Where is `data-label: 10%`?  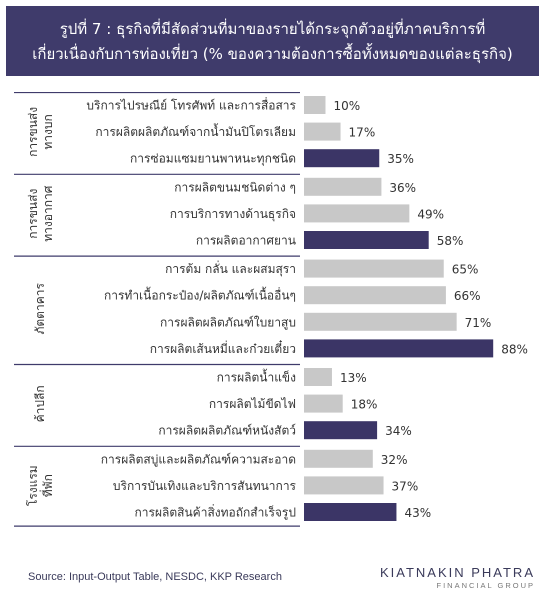 data-label: 10% is located at coordinates (347, 106).